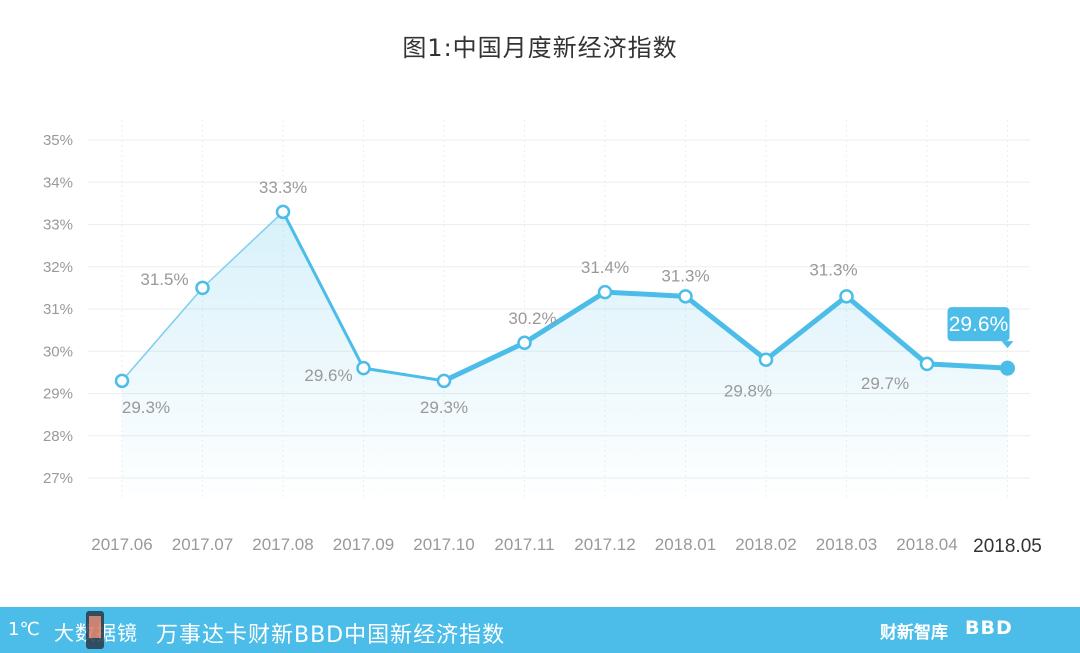  I want to click on phone-icon, so click(95, 630).